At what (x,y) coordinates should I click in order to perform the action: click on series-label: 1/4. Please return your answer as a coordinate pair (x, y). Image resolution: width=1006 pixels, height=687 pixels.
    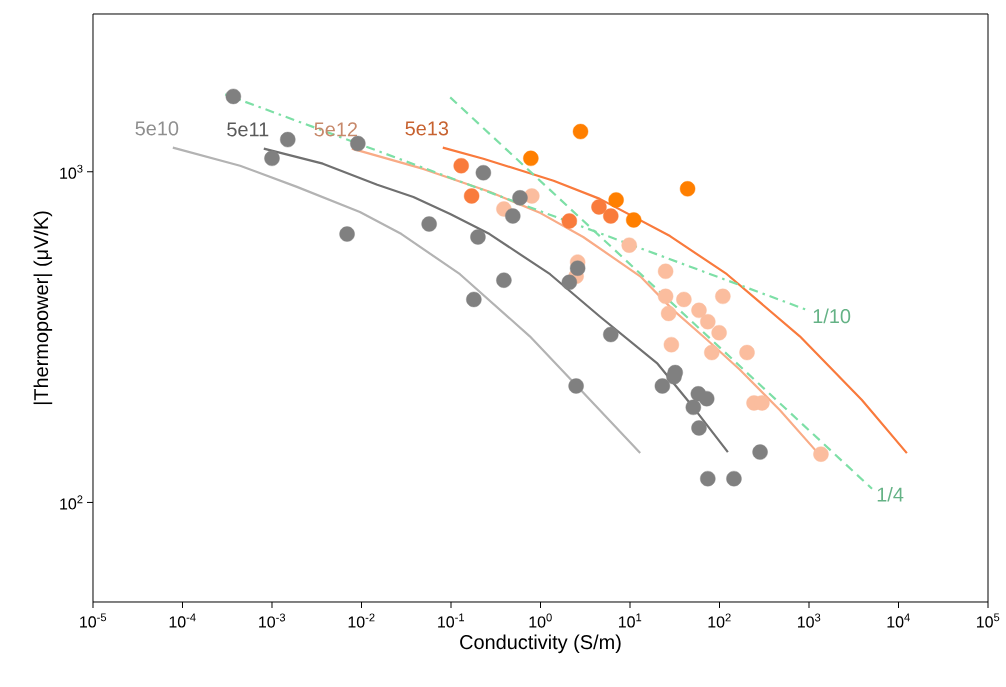
    Looking at the image, I should click on (890, 494).